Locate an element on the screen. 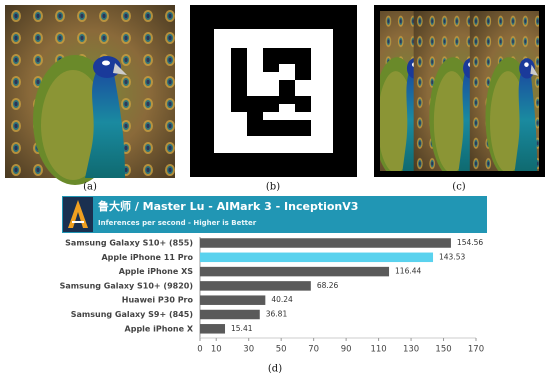  y-tick-label: Samsung Galaxy S10+ (855) is located at coordinates (129, 243).